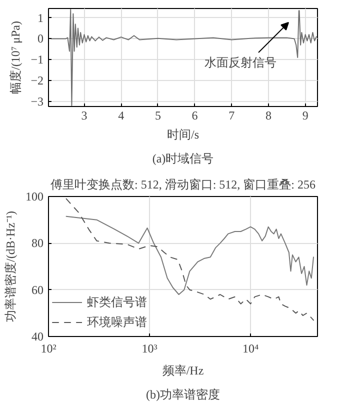 This screenshot has height=406, width=339. I want to click on x-tick-label: 10⁴, so click(250, 349).